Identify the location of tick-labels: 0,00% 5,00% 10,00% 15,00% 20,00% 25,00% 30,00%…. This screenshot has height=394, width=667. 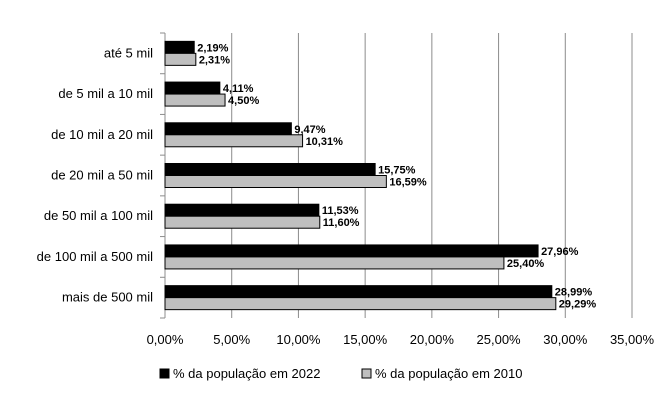
(401, 339).